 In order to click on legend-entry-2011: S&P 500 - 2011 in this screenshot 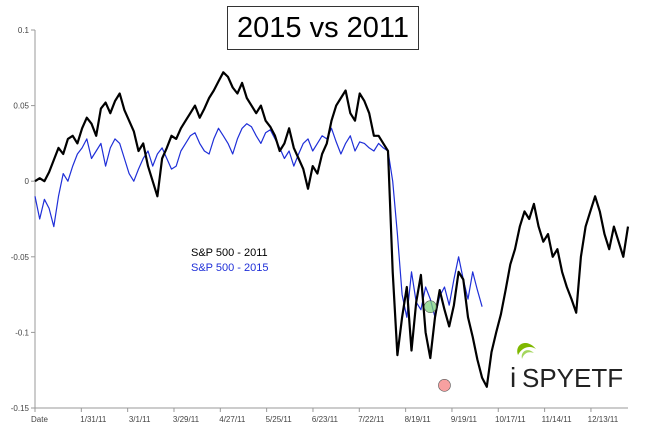, I will do `click(229, 253)`.